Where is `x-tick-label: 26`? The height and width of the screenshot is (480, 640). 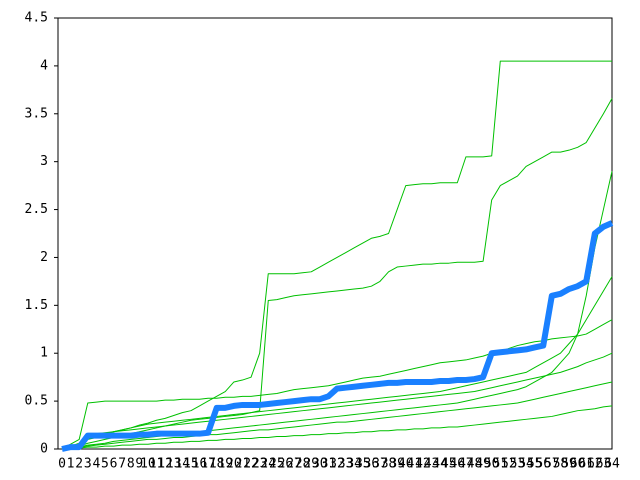 x-tick-label: 26 is located at coordinates (286, 464).